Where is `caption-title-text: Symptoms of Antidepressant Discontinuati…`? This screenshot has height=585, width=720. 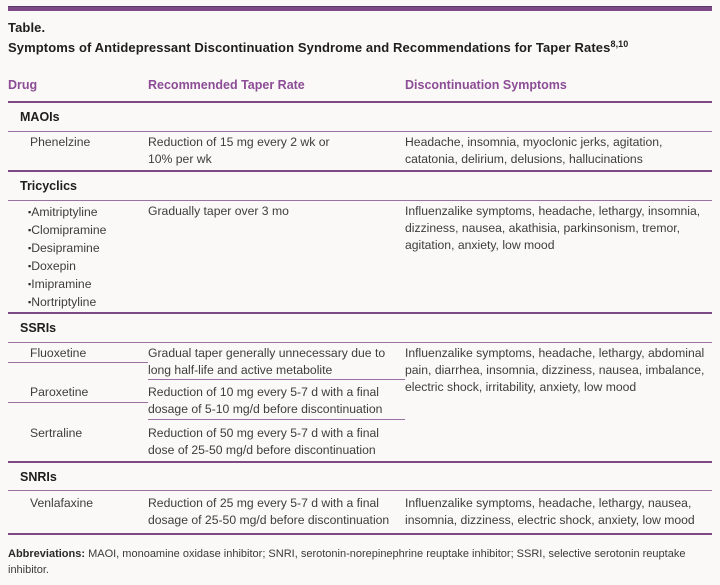
caption-title-text: Symptoms of Antidepressant Discontinuati… is located at coordinates (309, 47).